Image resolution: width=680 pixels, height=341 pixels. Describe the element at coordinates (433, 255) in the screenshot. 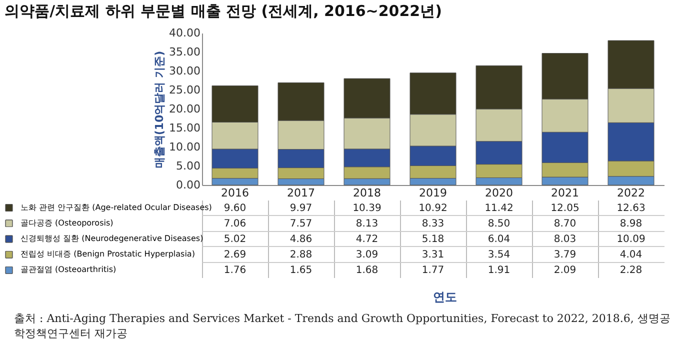

I see `data-label: 3.31` at that location.